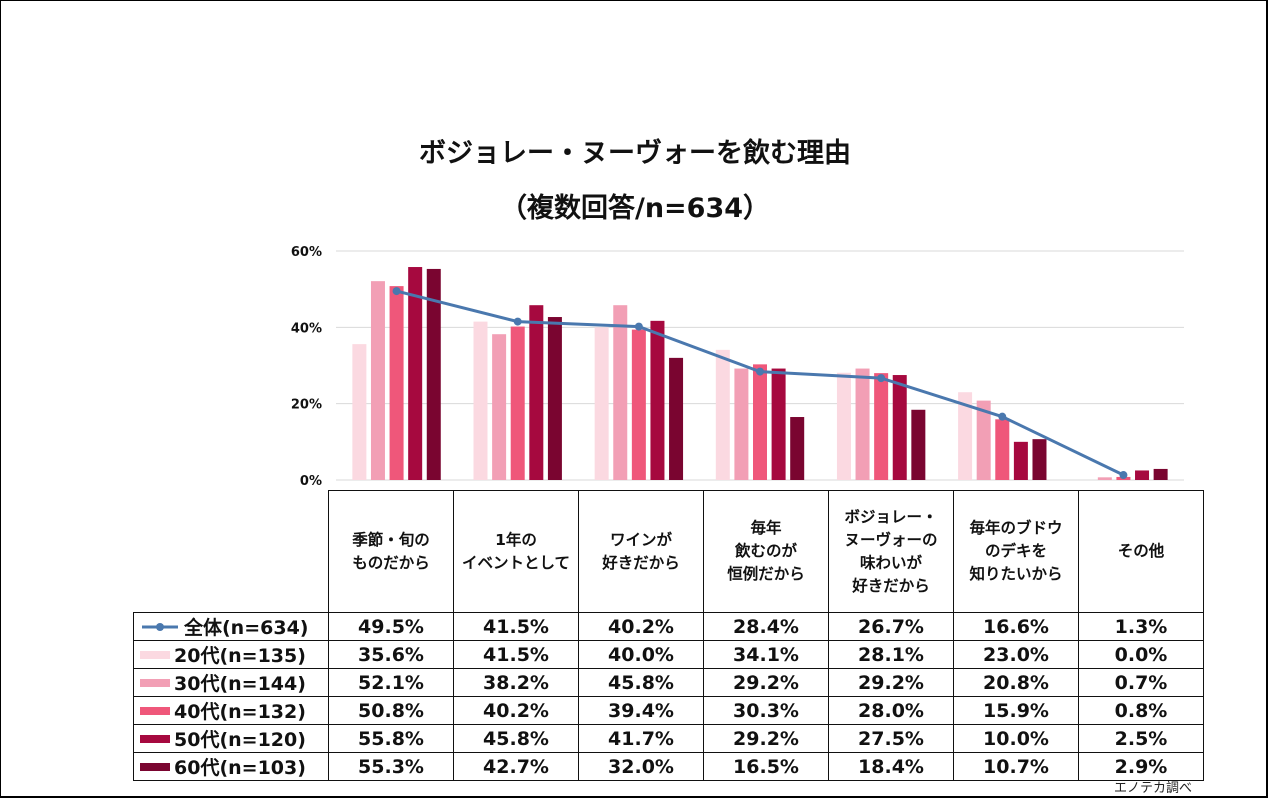 This screenshot has width=1270, height=798. What do you see at coordinates (1141, 551) in the screenshot?
I see `table-header-cell: その他` at bounding box center [1141, 551].